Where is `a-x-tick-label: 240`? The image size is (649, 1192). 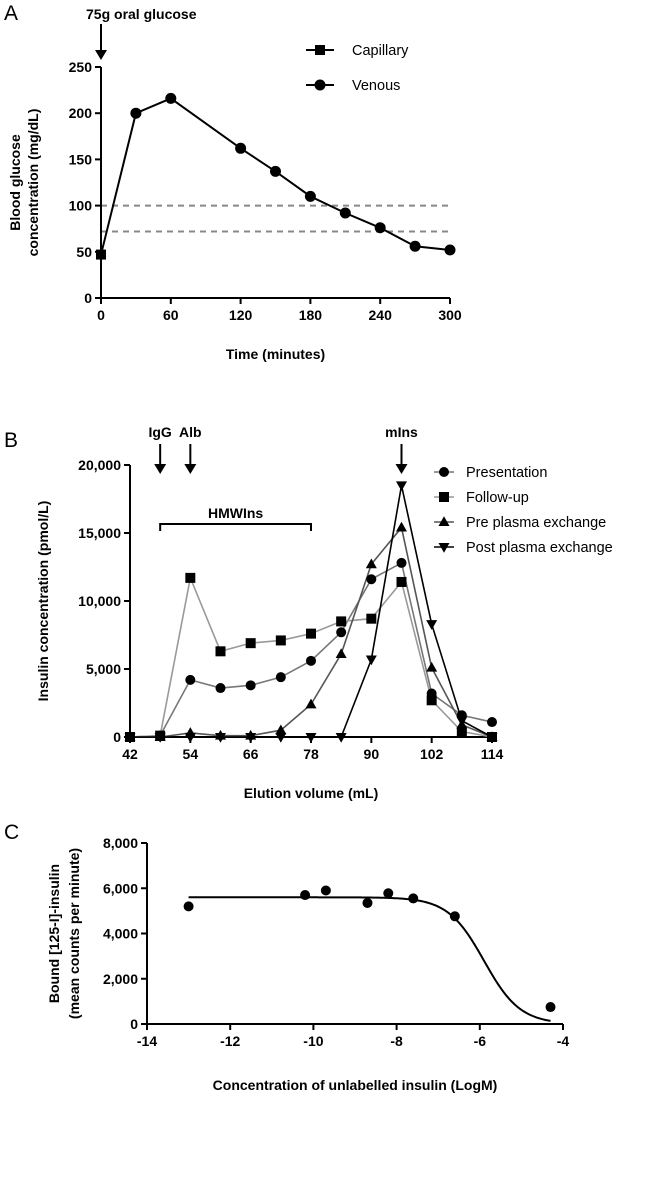
a-x-tick-label: 240 is located at coordinates (381, 315).